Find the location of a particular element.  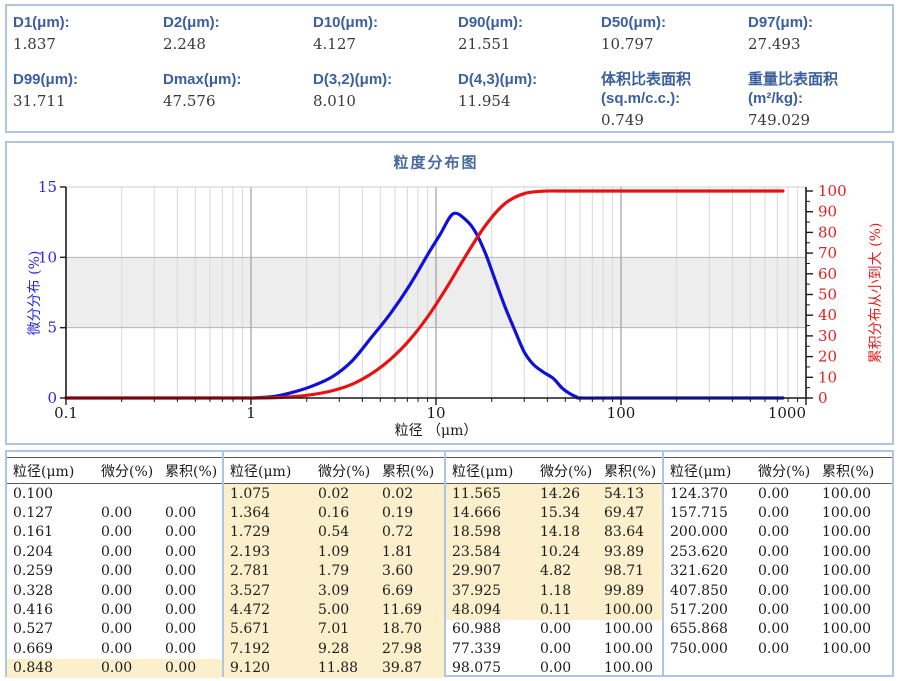

table-cell: 15.34 is located at coordinates (560, 513).